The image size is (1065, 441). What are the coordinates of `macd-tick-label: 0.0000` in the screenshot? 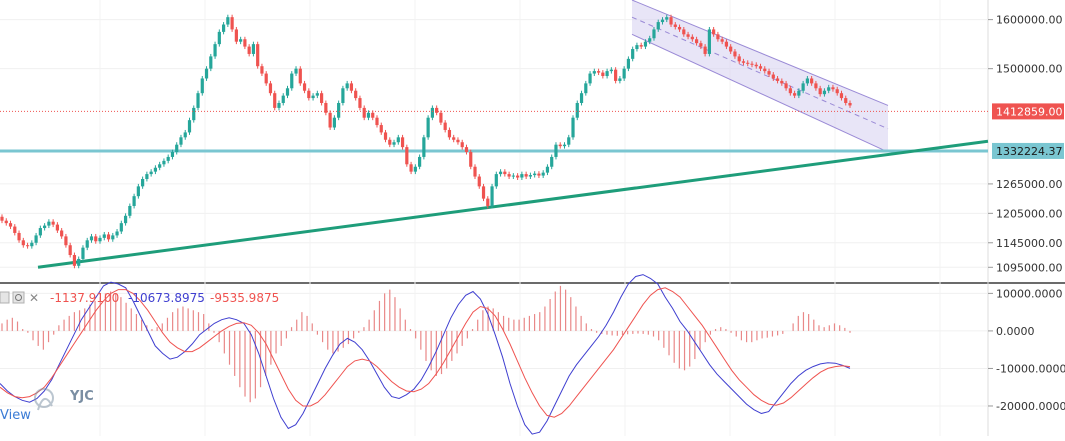 It's located at (1015, 331).